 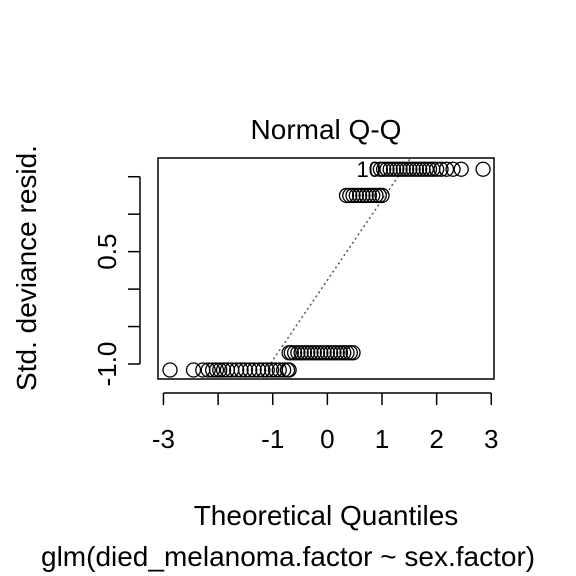 What do you see at coordinates (327, 439) in the screenshot?
I see `x-tick-label: 0` at bounding box center [327, 439].